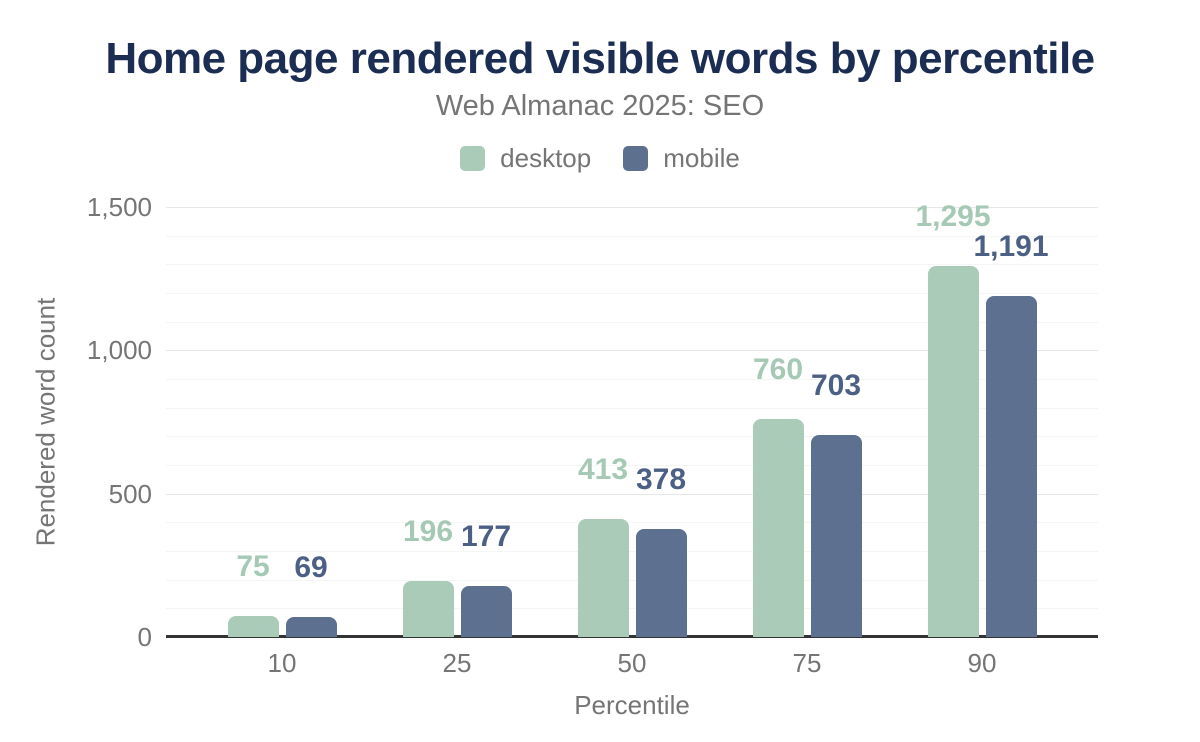 The image size is (1200, 742). What do you see at coordinates (632, 545) in the screenshot?
I see `bar-group-p50: 413 378` at bounding box center [632, 545].